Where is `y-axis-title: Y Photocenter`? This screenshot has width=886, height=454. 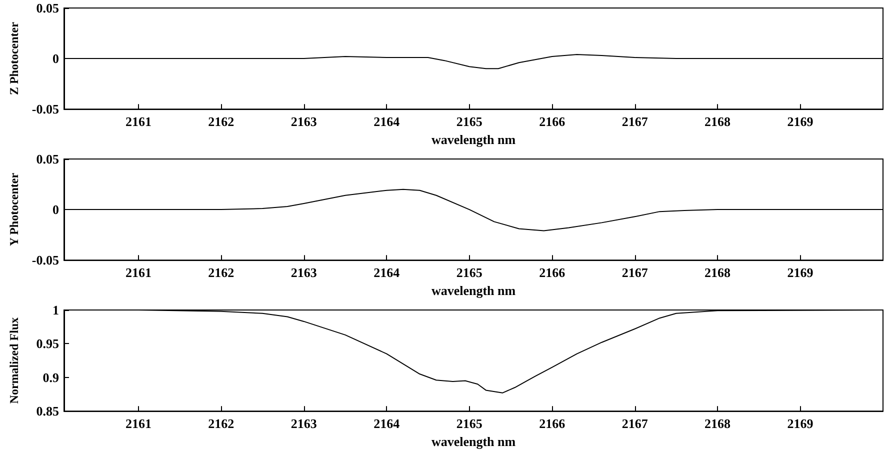
y-axis-title: Y Photocenter is located at coordinates (14, 209).